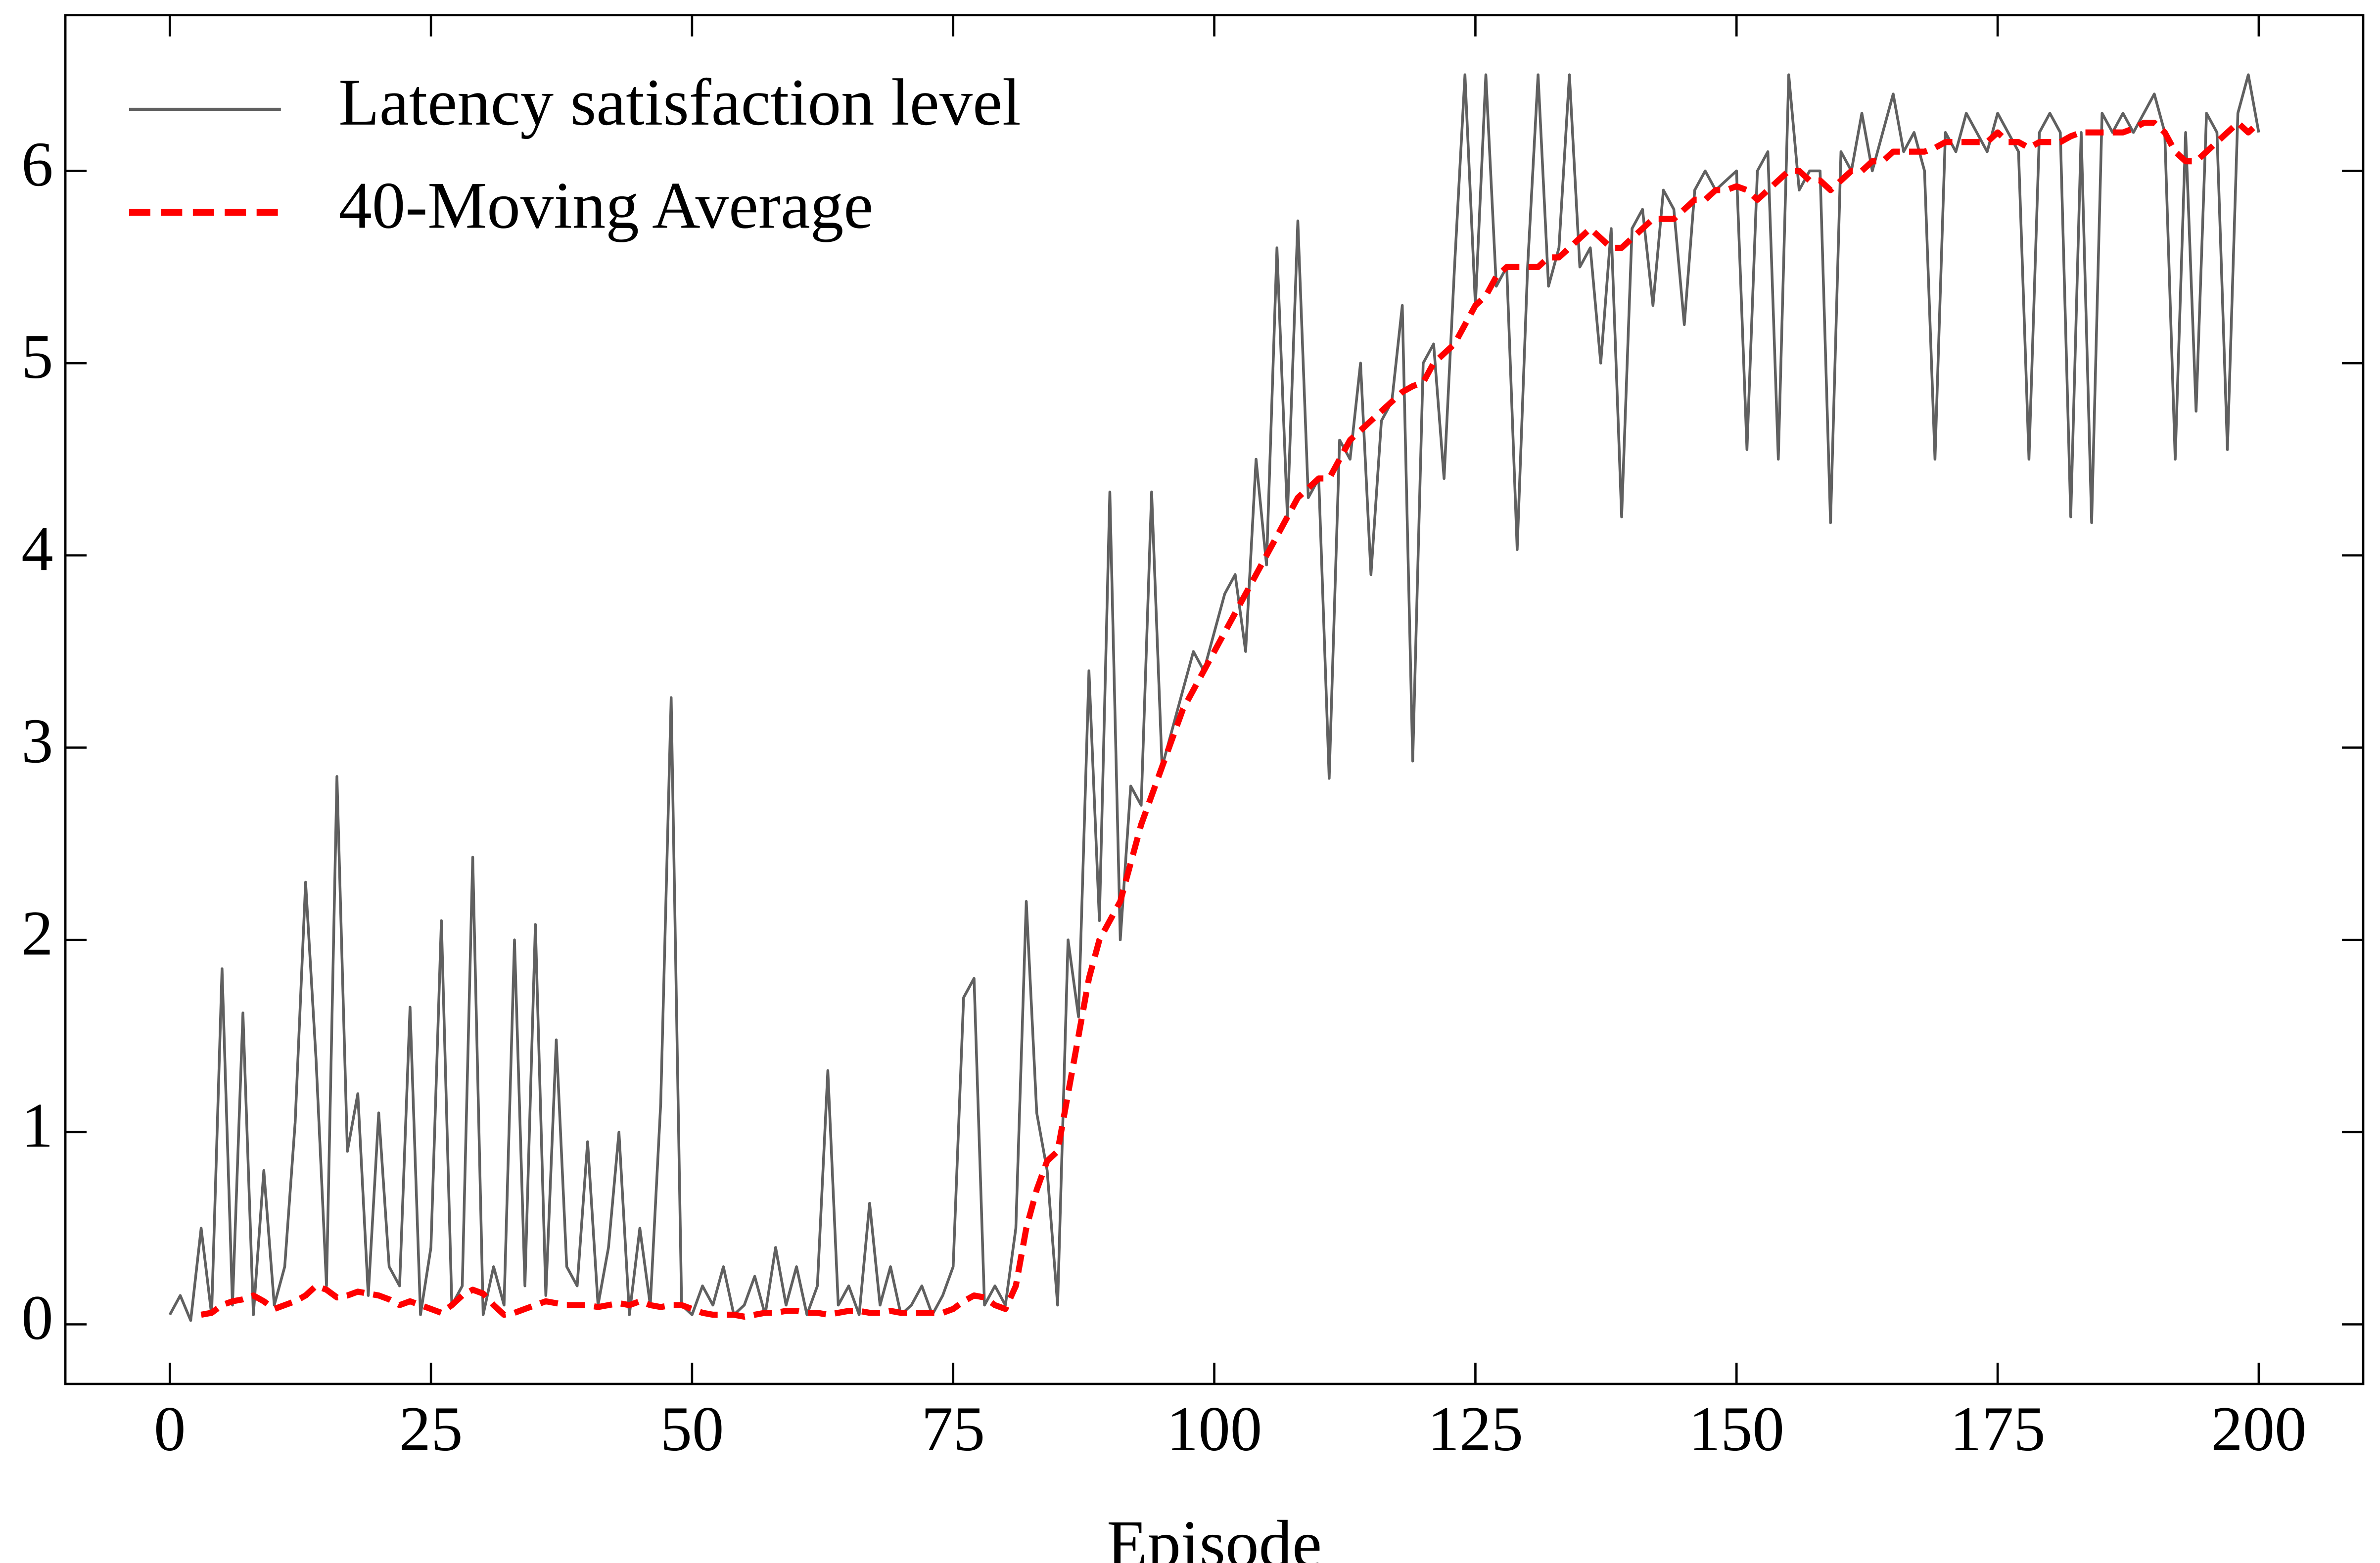 This screenshot has width=2380, height=1563. Describe the element at coordinates (37, 357) in the screenshot. I see `y-tick-label: 5` at that location.